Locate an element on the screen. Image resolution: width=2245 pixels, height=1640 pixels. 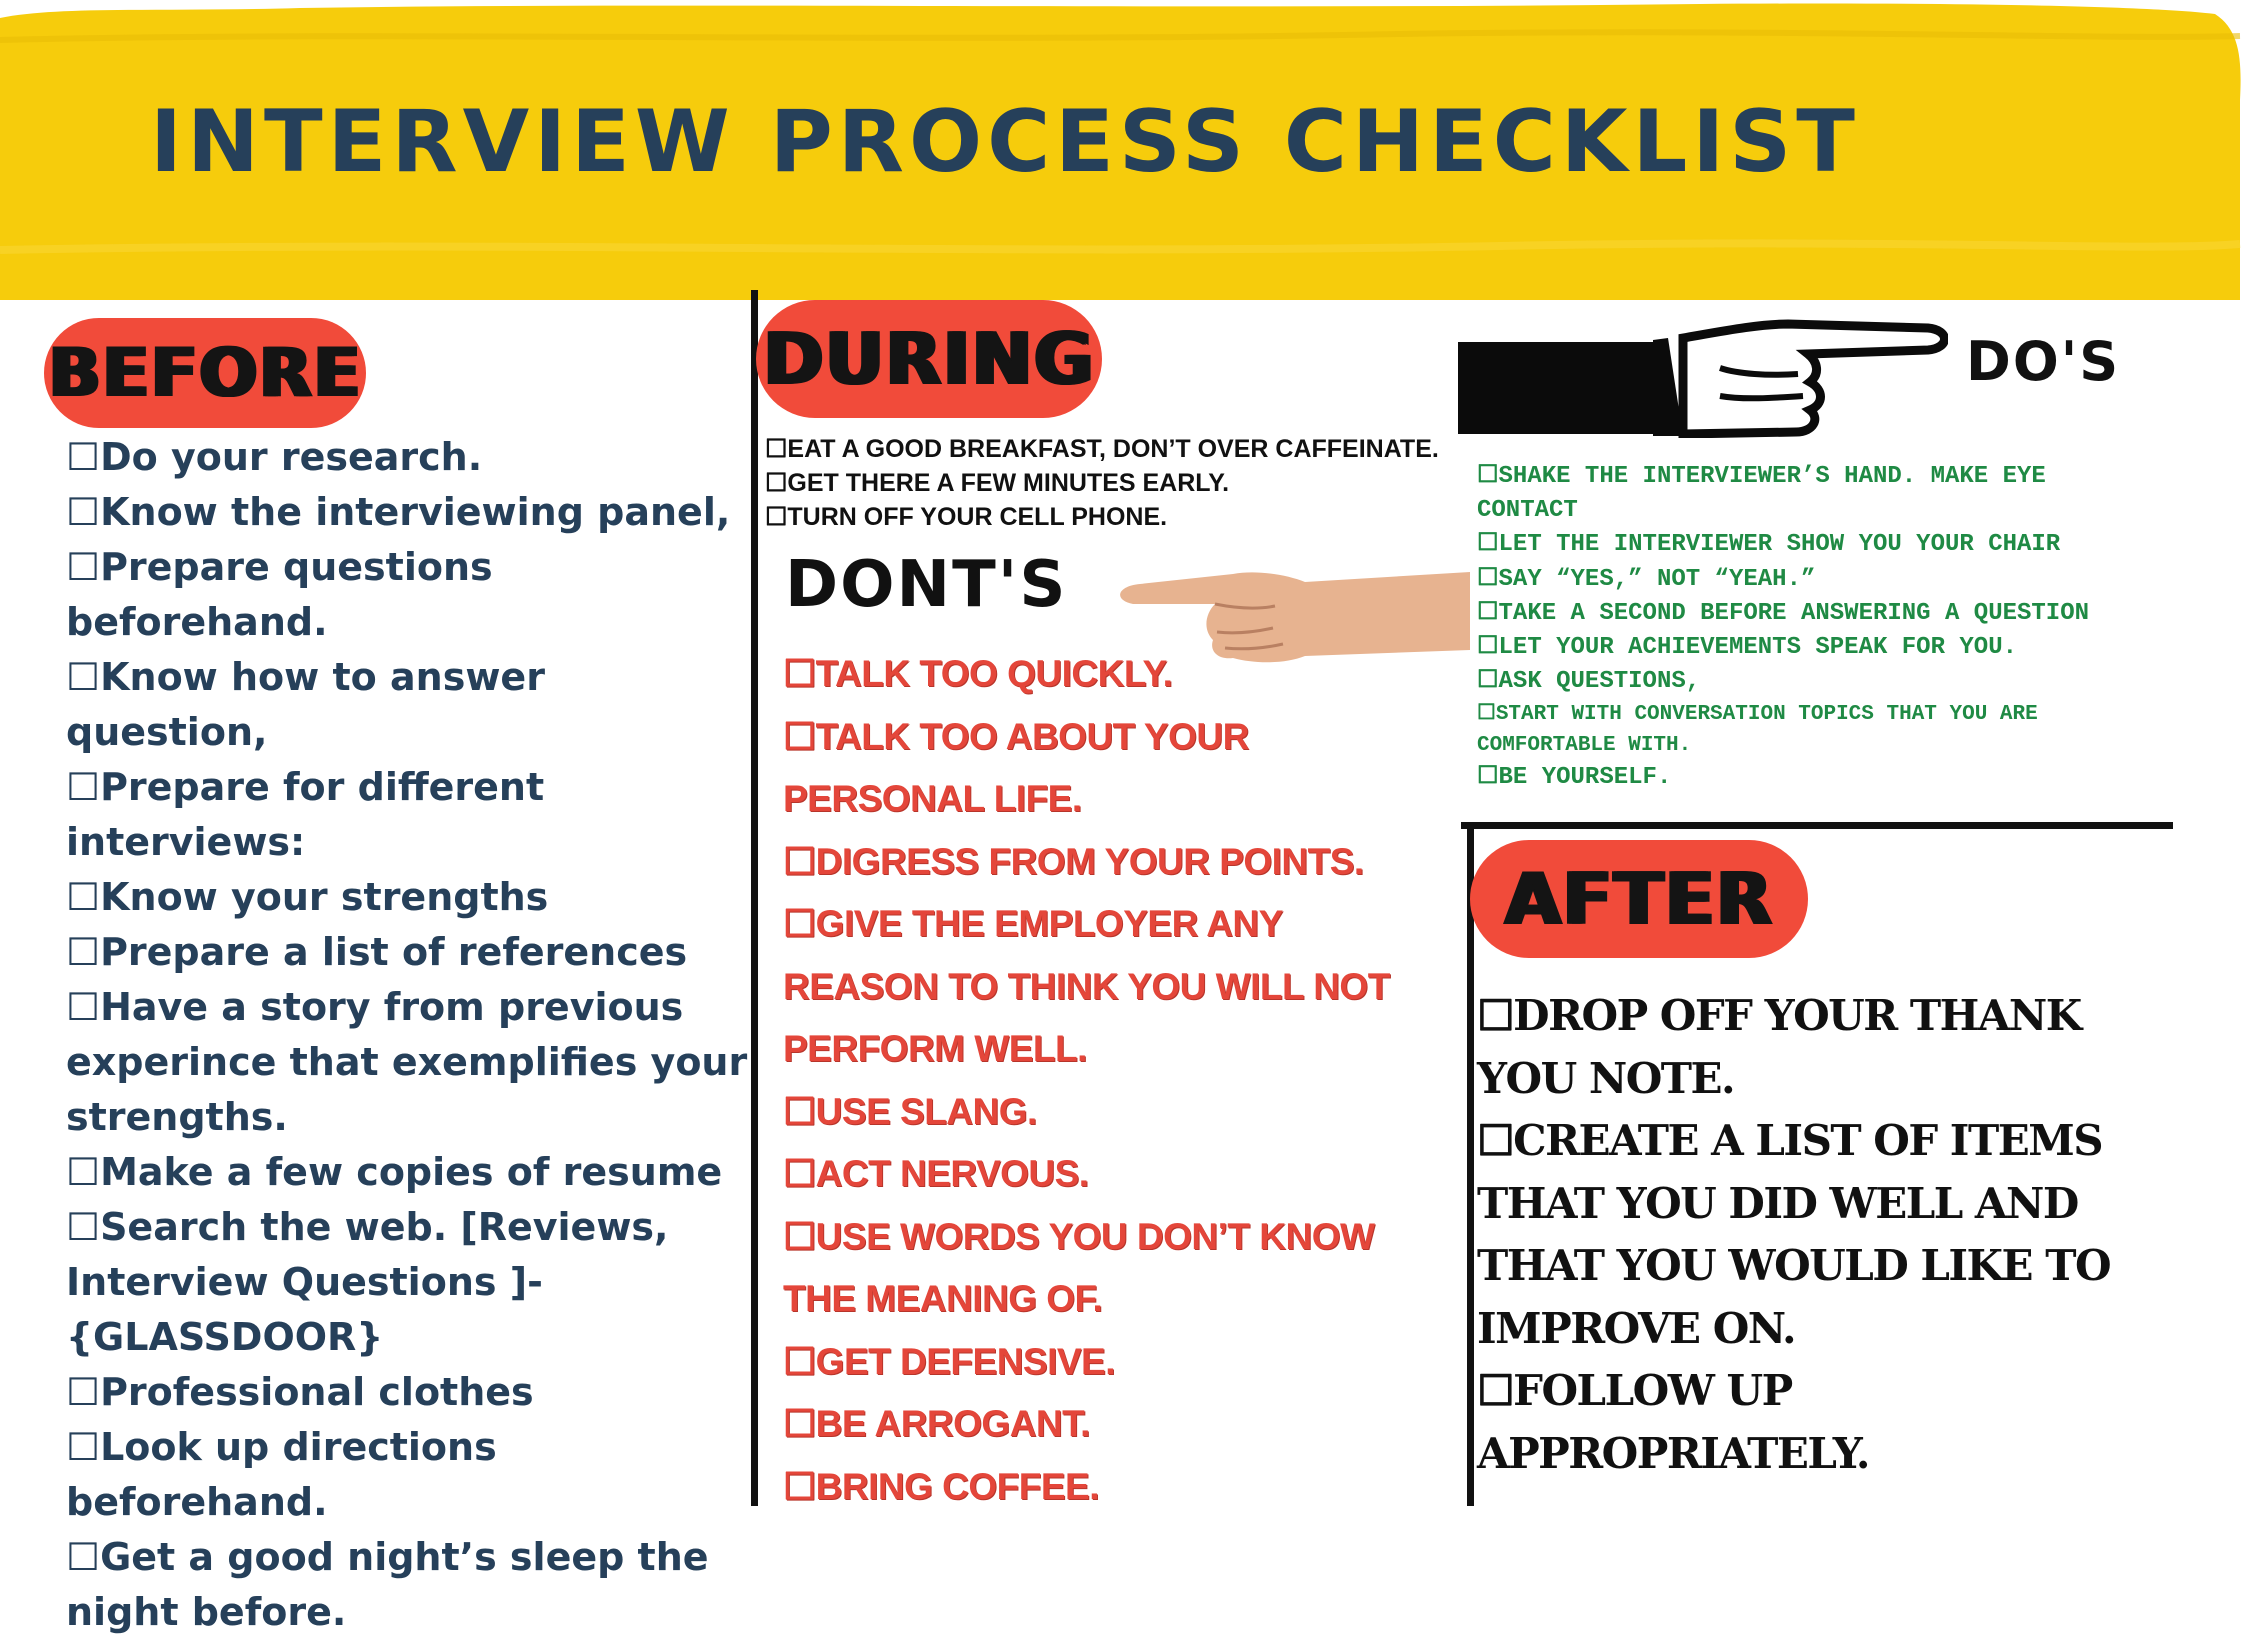
before-heading: BEFORE is located at coordinates (205, 373).